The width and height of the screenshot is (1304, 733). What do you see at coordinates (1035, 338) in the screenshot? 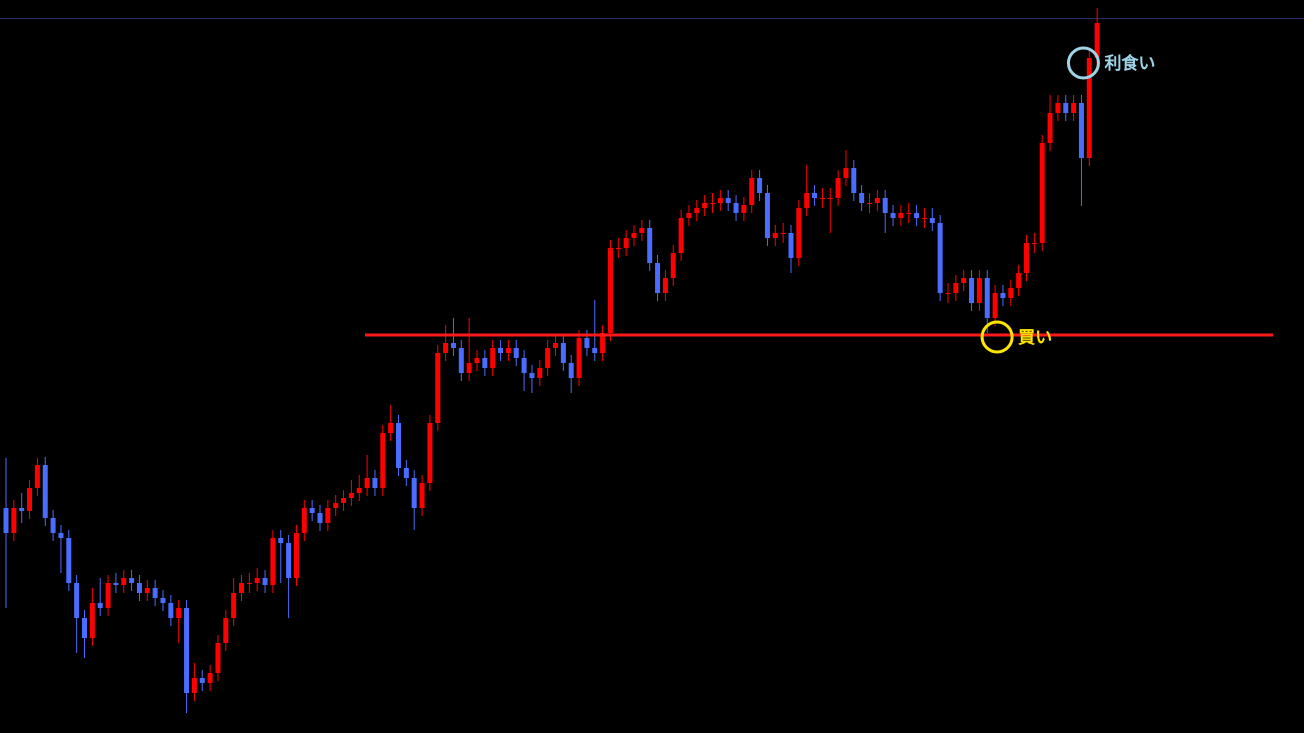
I see `annotation-label: 買い` at bounding box center [1035, 338].